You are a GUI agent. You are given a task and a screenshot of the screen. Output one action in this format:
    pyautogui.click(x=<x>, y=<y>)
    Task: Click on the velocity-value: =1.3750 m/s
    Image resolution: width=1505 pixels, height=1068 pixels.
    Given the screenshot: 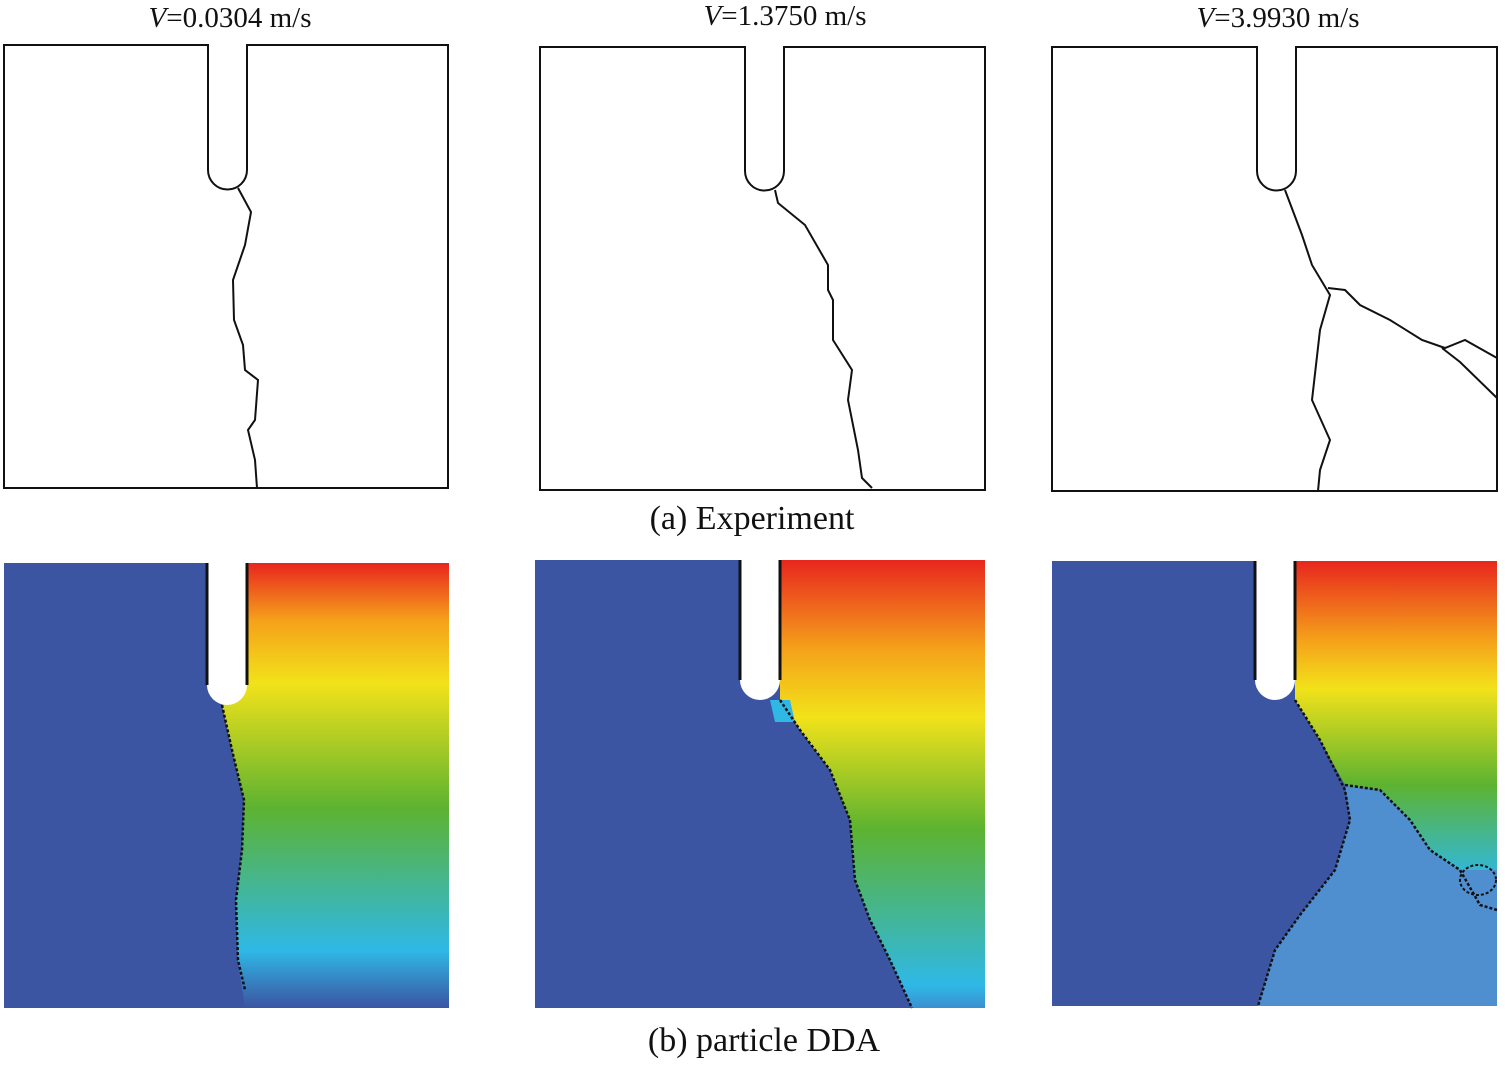 What is the action you would take?
    pyautogui.click(x=794, y=16)
    